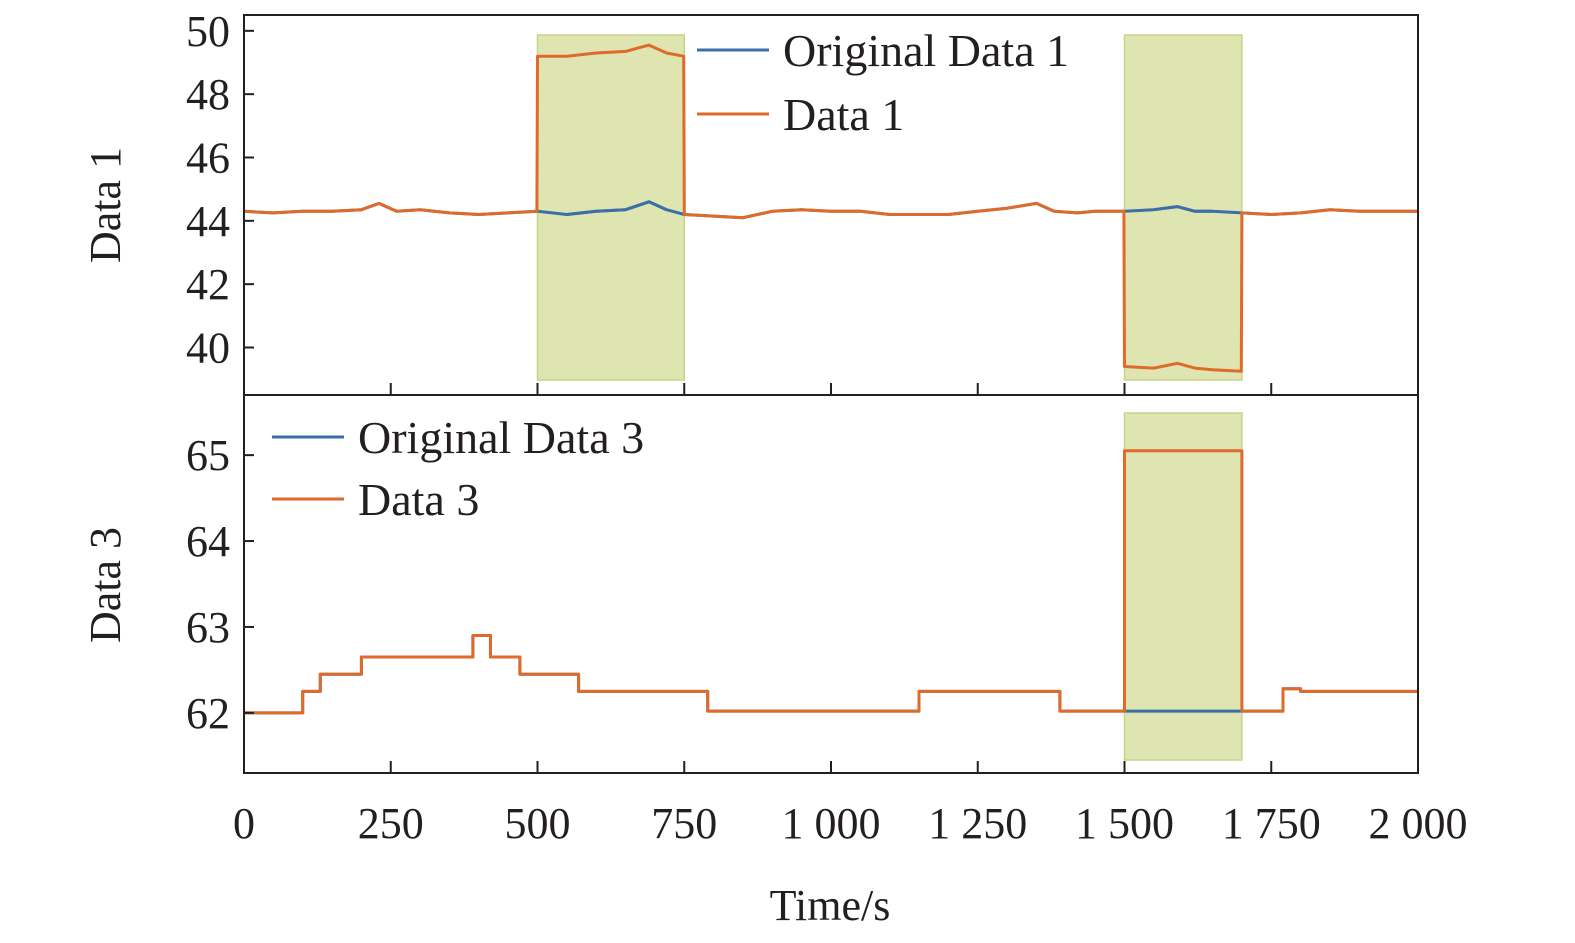  Describe the element at coordinates (1124, 823) in the screenshot. I see `x-tick-label: 1 500` at that location.